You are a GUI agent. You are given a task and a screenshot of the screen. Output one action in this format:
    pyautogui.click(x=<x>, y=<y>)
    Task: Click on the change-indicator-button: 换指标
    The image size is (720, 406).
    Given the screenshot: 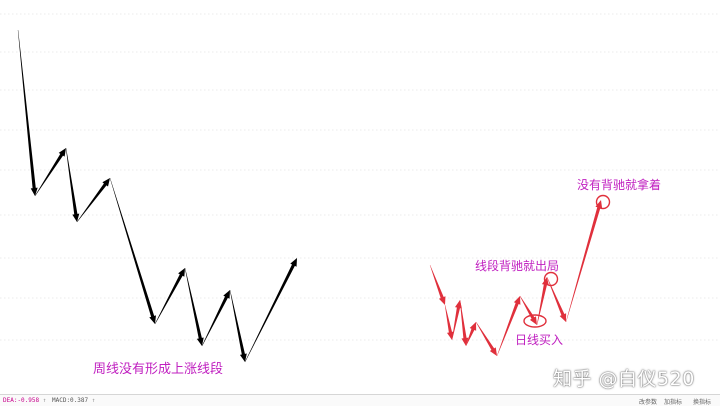 What is the action you would take?
    pyautogui.click(x=702, y=402)
    